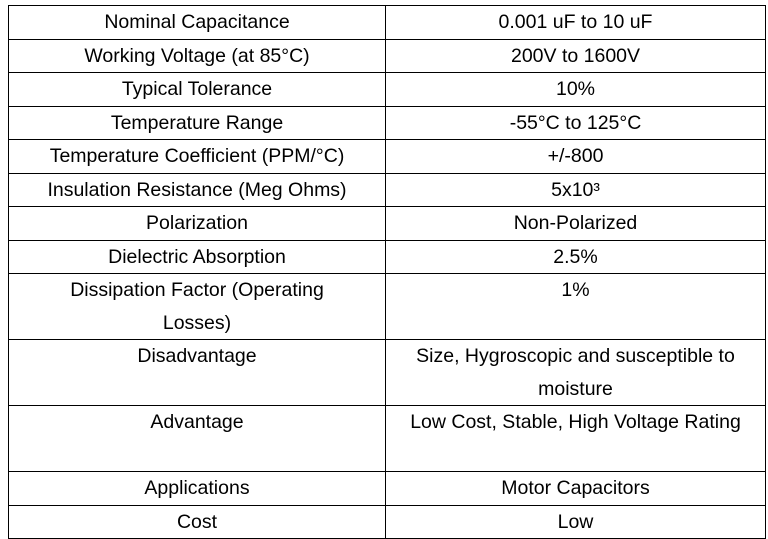  I want to click on table-row: Insulation Resistance (Meg Ohms) 5x10³, so click(387, 189).